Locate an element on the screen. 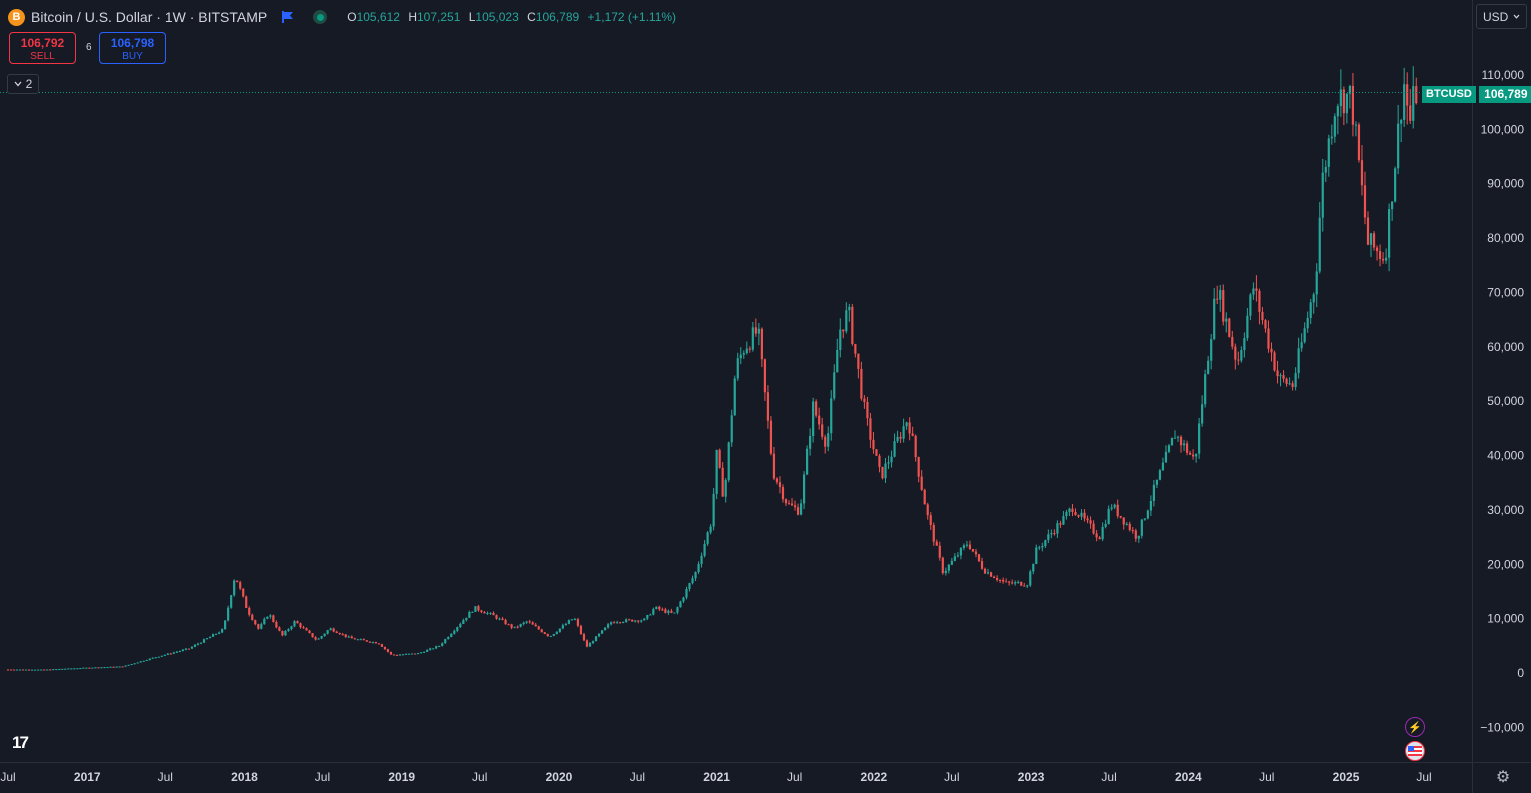  us-flag-icon is located at coordinates (1415, 751).